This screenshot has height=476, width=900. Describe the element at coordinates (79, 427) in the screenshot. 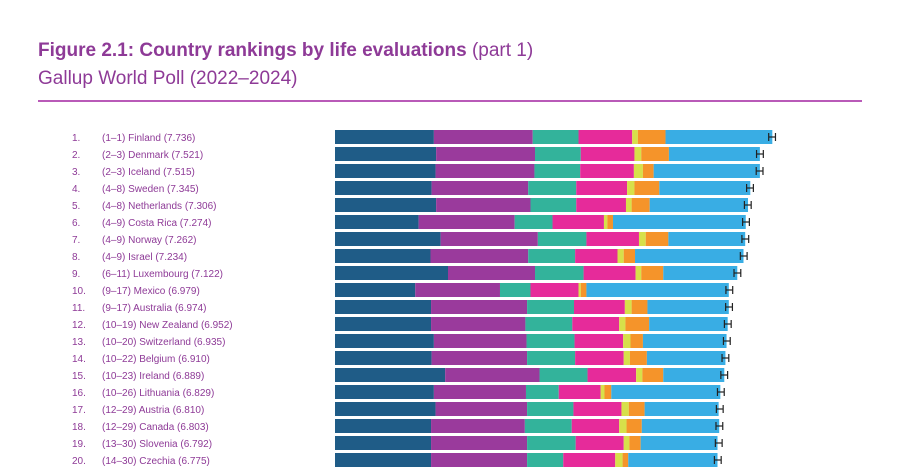

I see `row-rank: 18.` at that location.